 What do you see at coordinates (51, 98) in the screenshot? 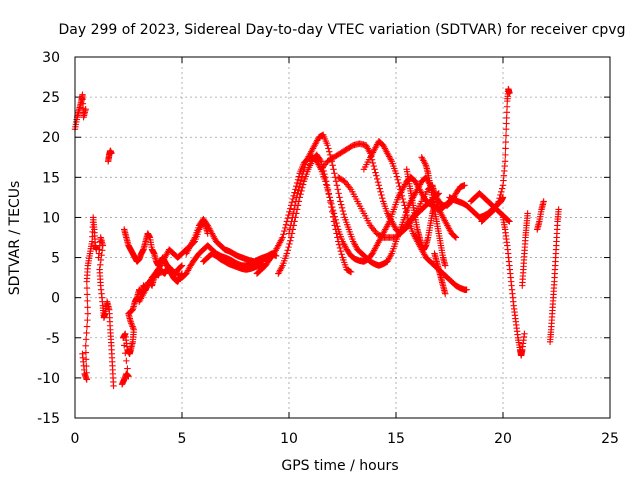
I see `y-tick-label: 25` at bounding box center [51, 98].